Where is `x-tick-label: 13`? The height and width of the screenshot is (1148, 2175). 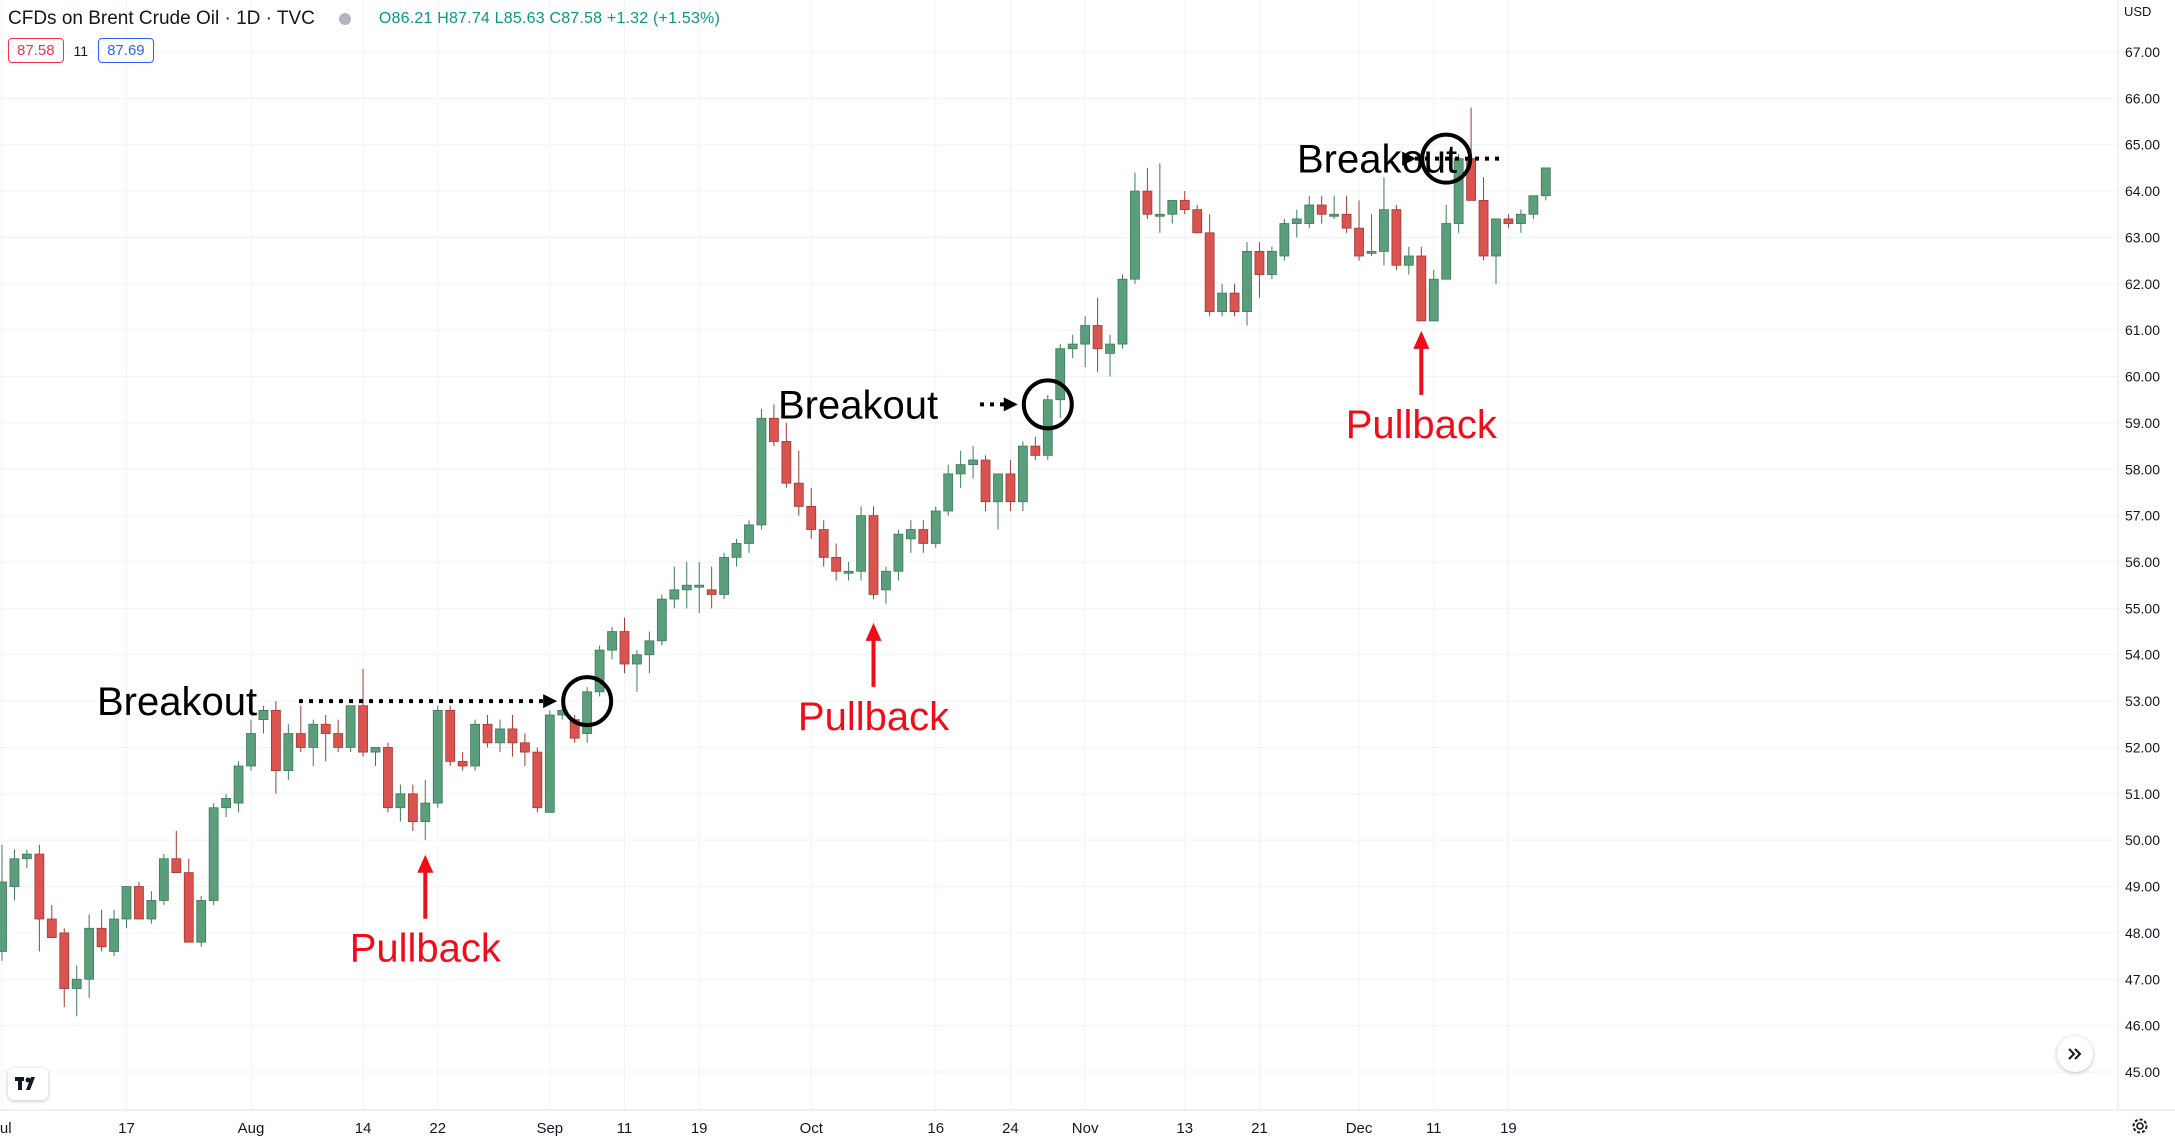
x-tick-label: 13 is located at coordinates (1184, 1128).